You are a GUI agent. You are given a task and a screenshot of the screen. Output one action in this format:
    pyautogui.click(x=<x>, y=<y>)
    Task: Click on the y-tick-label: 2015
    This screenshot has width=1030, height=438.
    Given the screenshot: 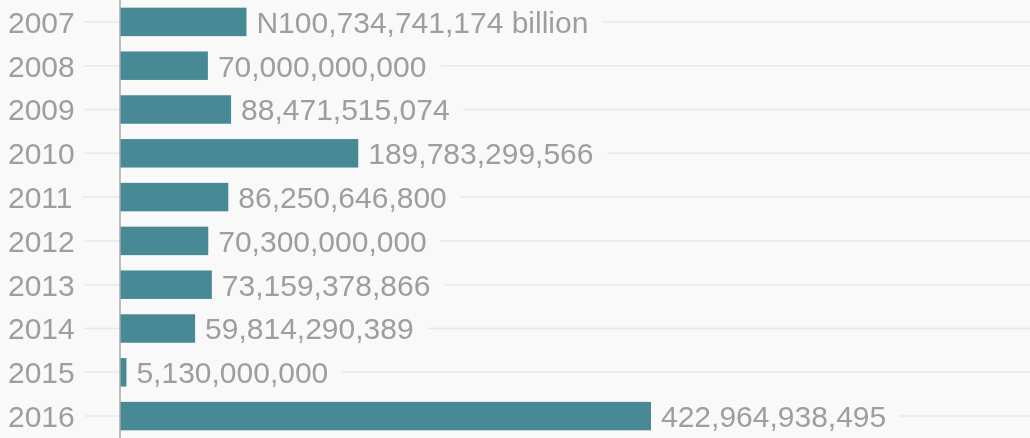 What is the action you would take?
    pyautogui.click(x=41, y=373)
    